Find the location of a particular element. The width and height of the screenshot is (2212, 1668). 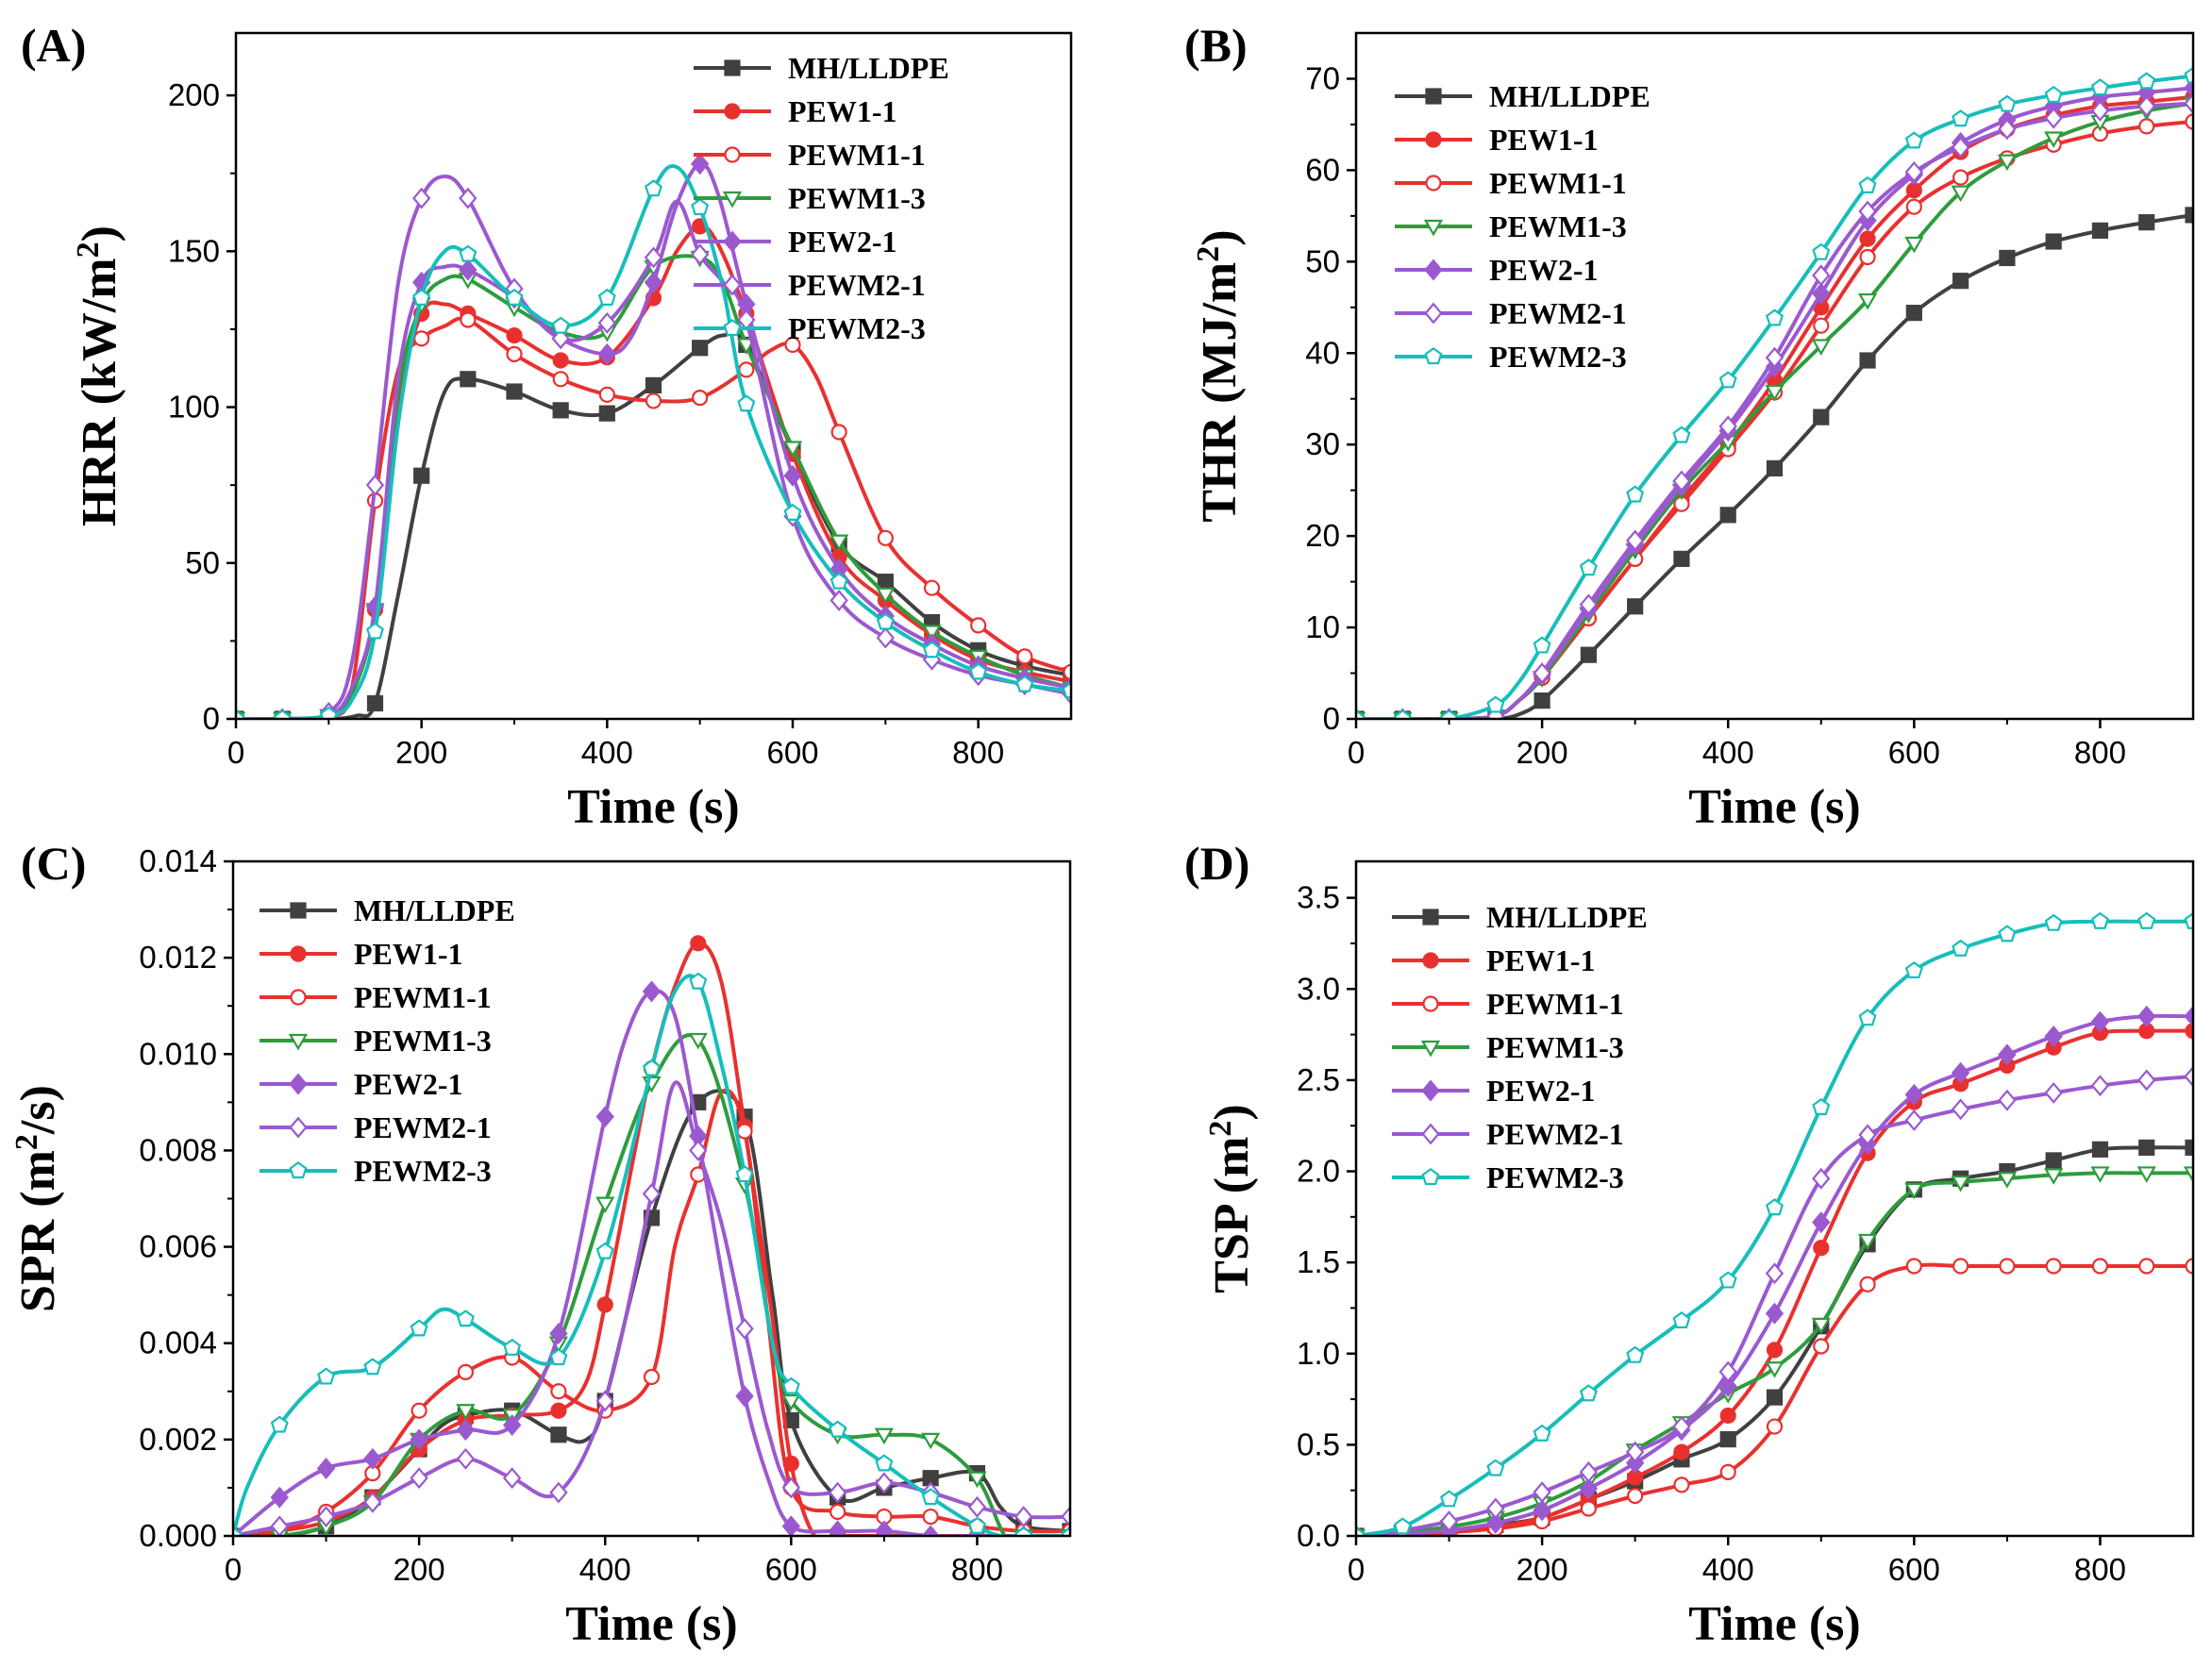

x-tick-label: 800 is located at coordinates (978, 753).